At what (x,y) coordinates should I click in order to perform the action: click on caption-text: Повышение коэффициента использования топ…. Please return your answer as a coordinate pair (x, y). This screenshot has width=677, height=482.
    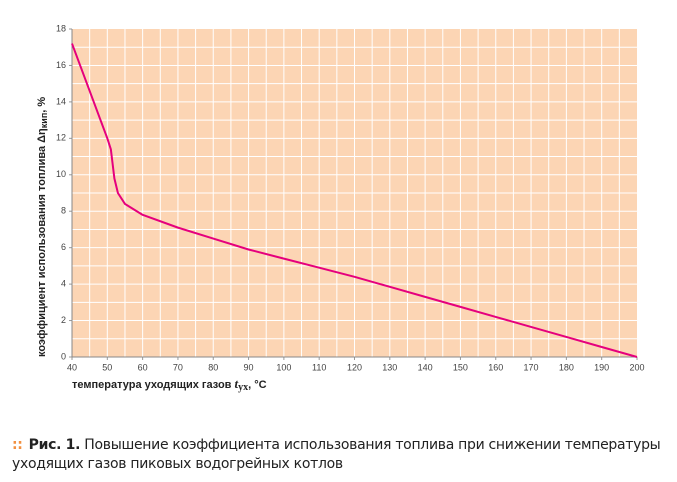
    Looking at the image, I should click on (336, 454).